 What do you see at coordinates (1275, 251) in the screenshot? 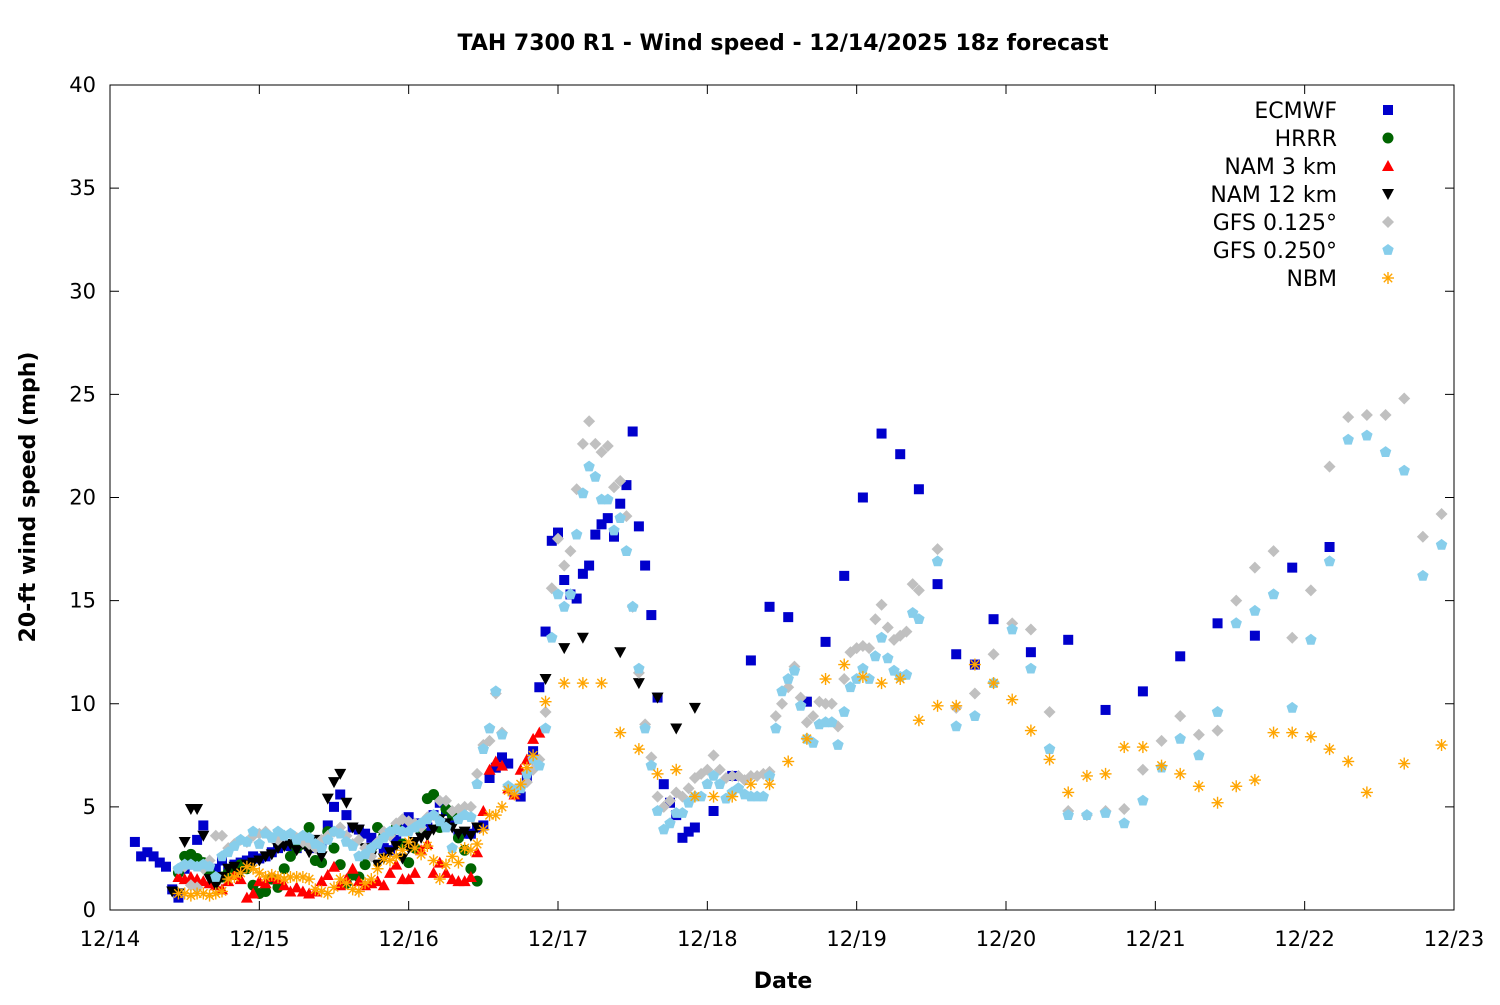
I see `legend-label: GFS 0.250°` at bounding box center [1275, 251].